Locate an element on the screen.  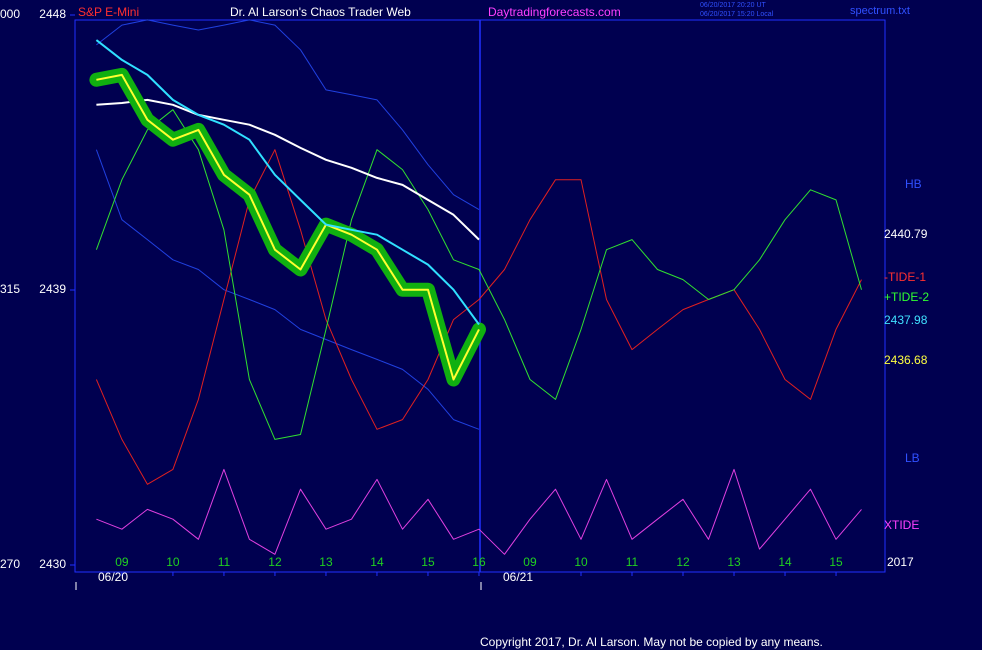
x-tick-label: 16 is located at coordinates (479, 562).